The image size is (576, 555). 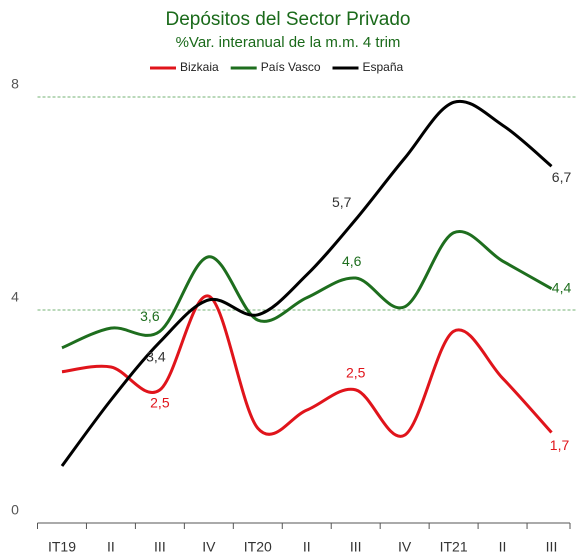 What do you see at coordinates (342, 202) in the screenshot?
I see `value-label: 5,7` at bounding box center [342, 202].